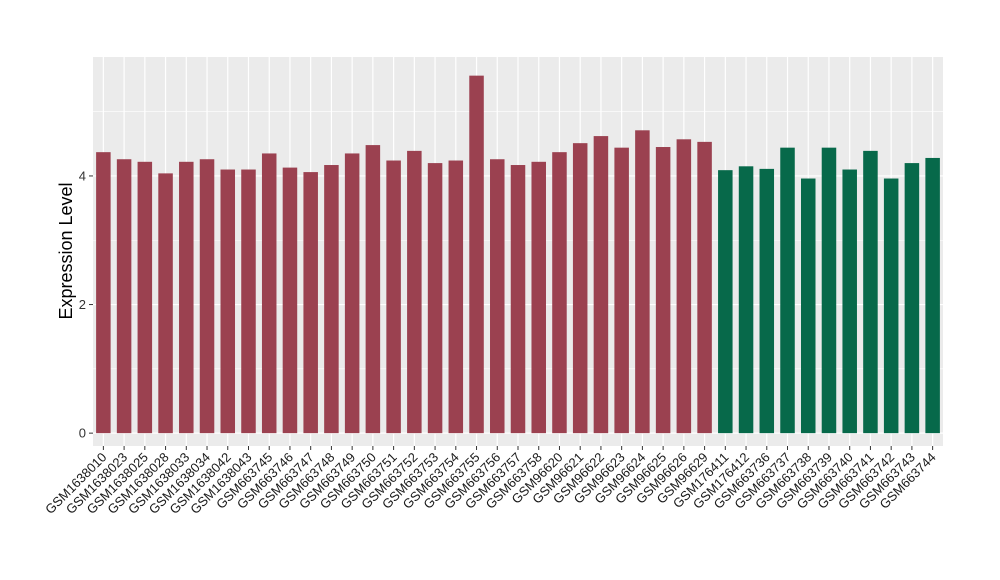 This screenshot has width=1000, height=580. What do you see at coordinates (849, 301) in the screenshot?
I see `bar-GSM663740` at bounding box center [849, 301].